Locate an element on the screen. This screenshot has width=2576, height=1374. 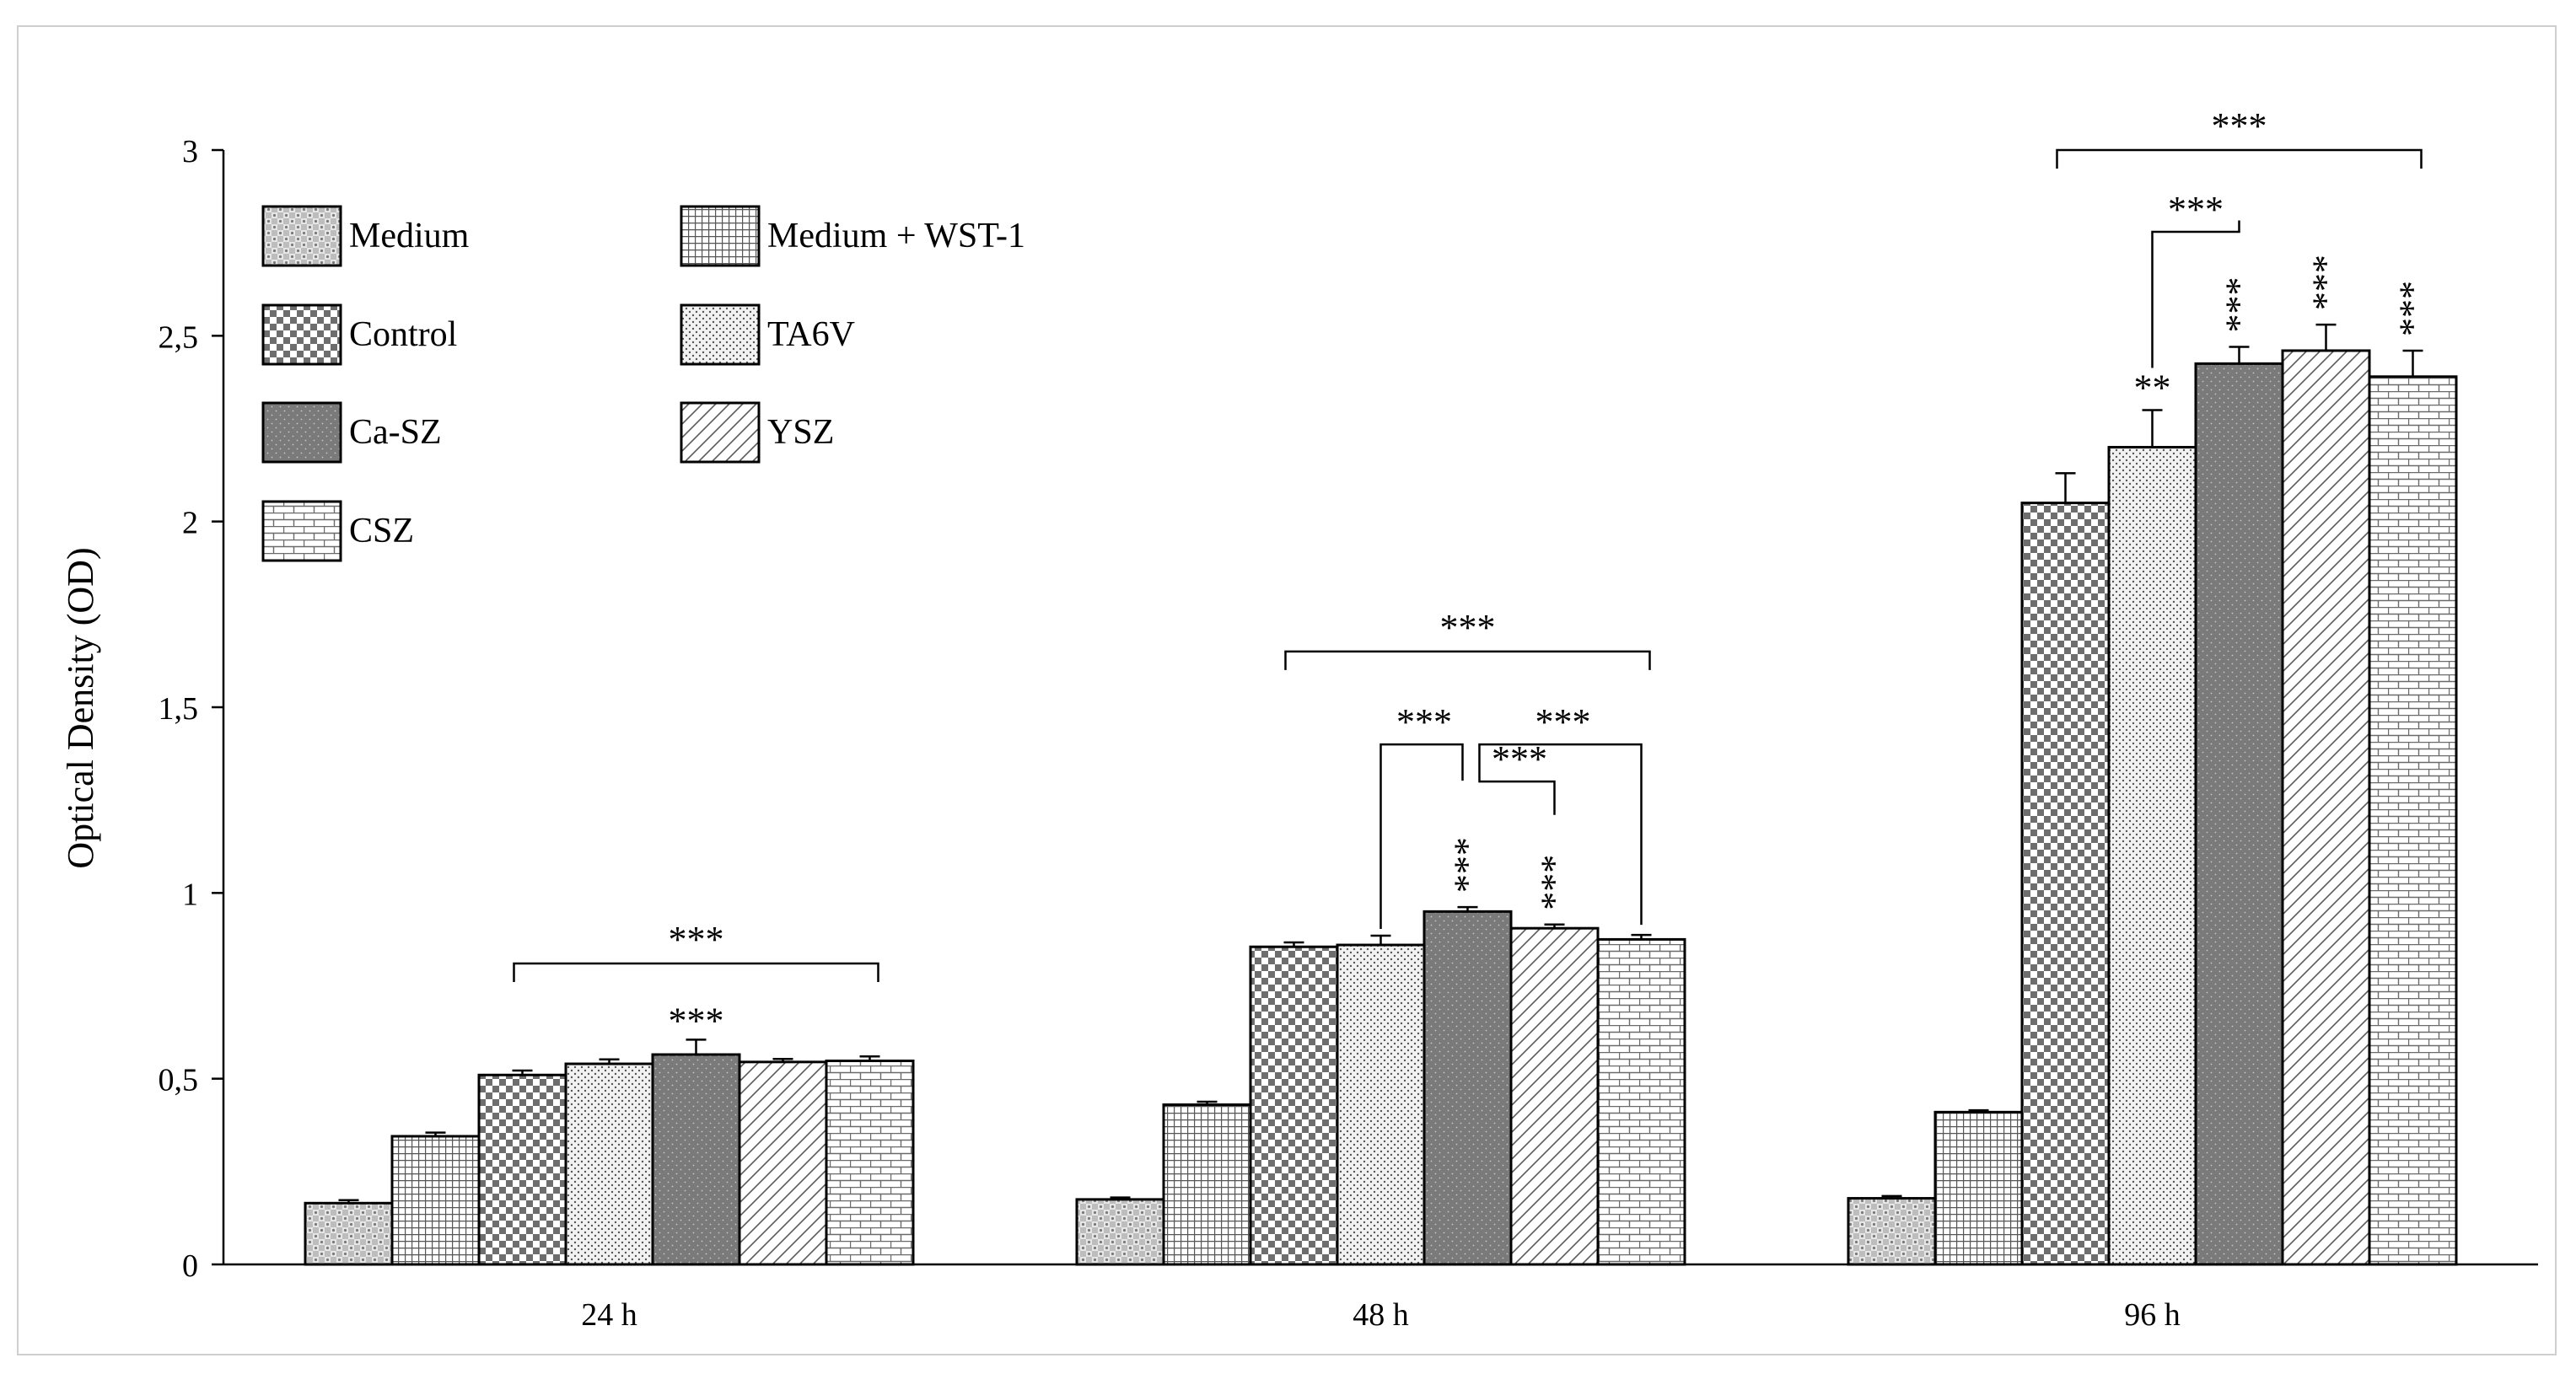
y-tick-label: 2 is located at coordinates (190, 523).